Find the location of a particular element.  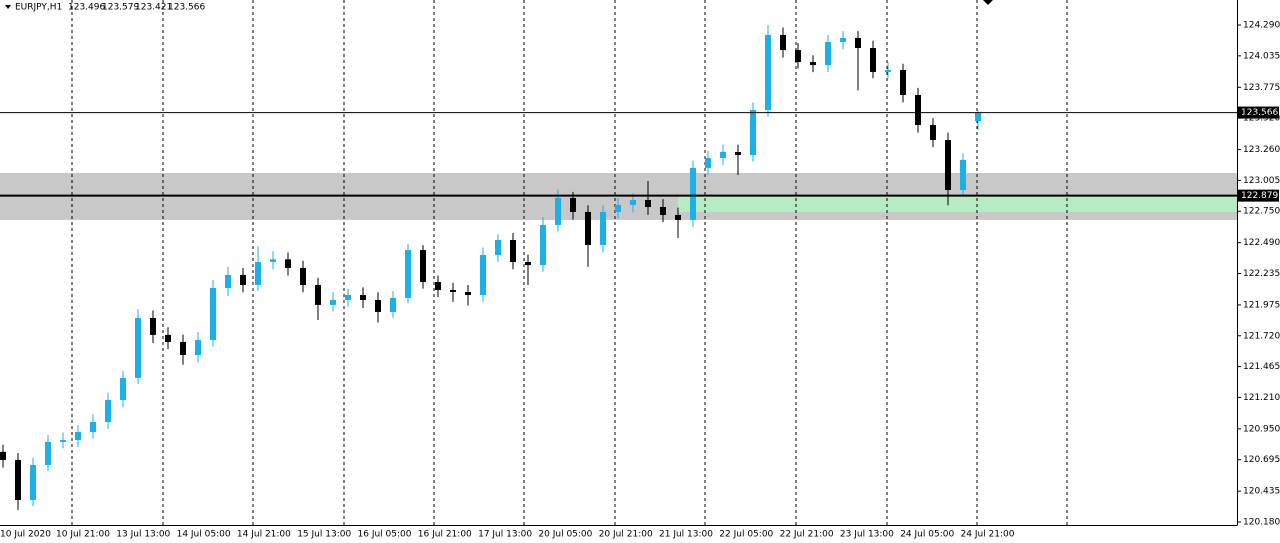

menu-arrow is located at coordinates (8, 7).